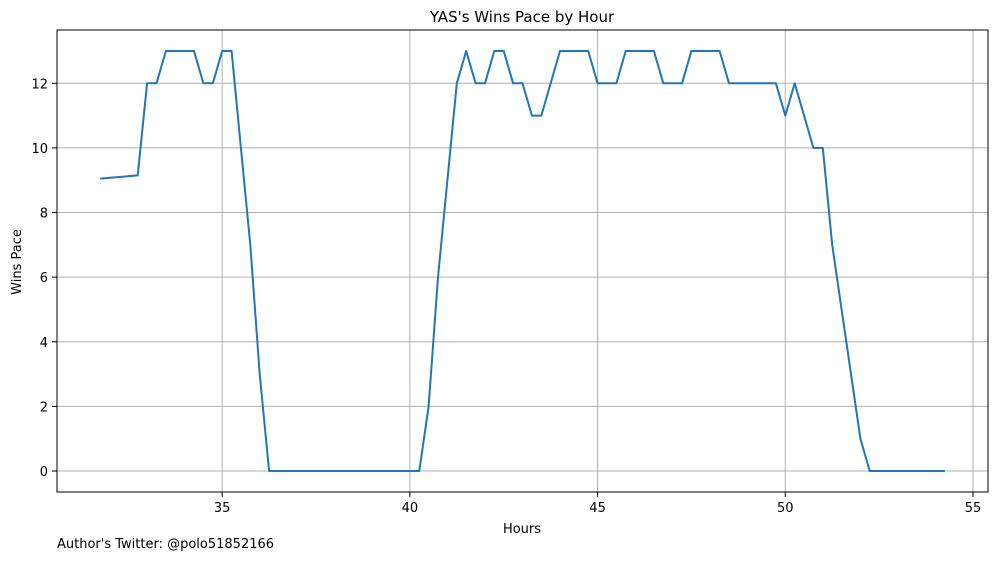  Describe the element at coordinates (785, 508) in the screenshot. I see `x-tick-label: 50` at that location.